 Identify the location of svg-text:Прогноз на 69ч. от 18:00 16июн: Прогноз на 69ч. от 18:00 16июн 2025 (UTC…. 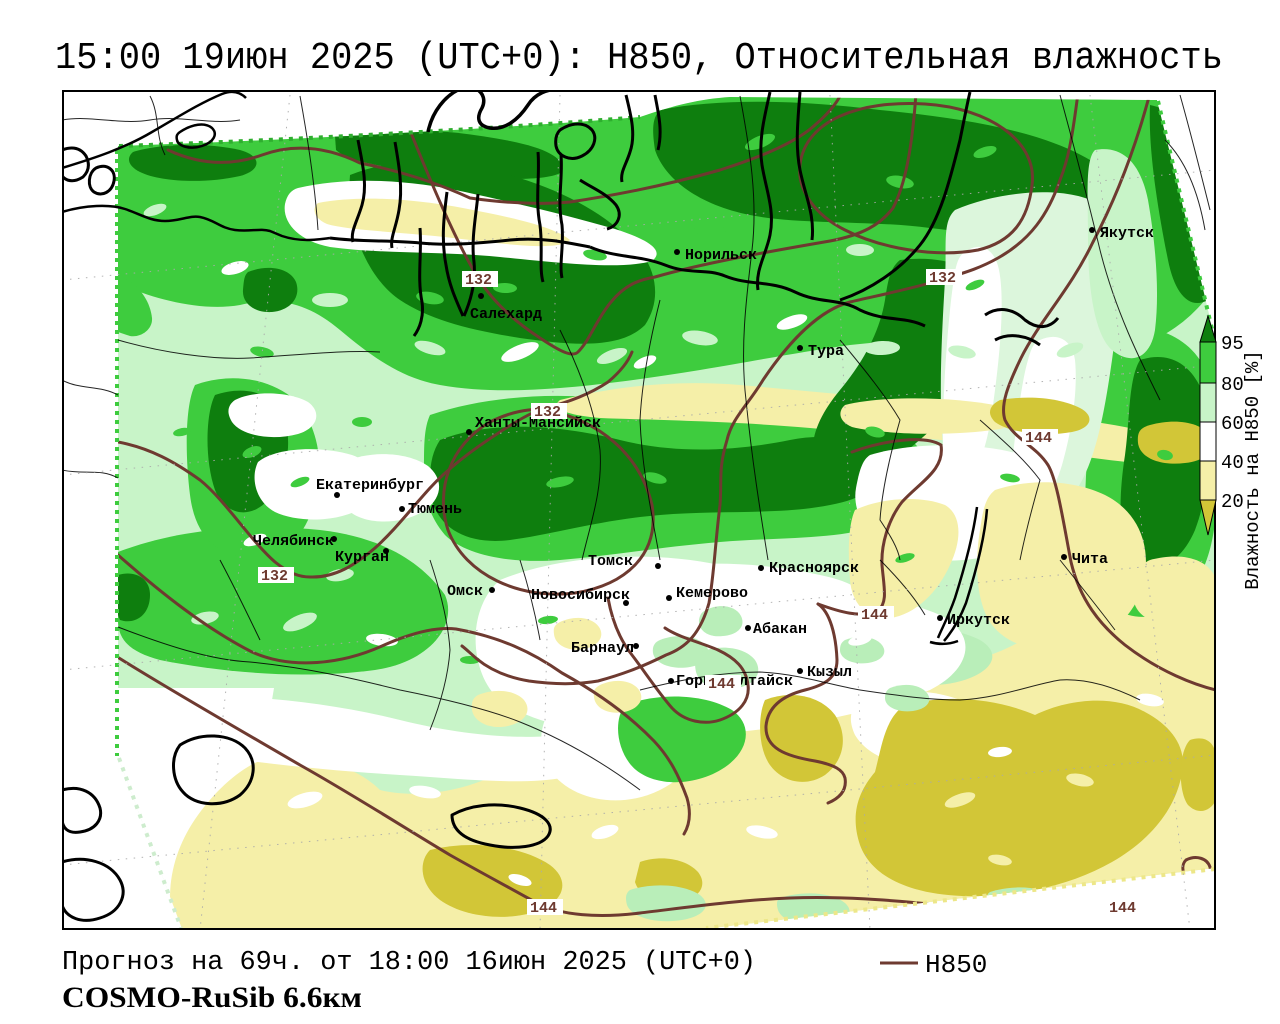
(409, 963).